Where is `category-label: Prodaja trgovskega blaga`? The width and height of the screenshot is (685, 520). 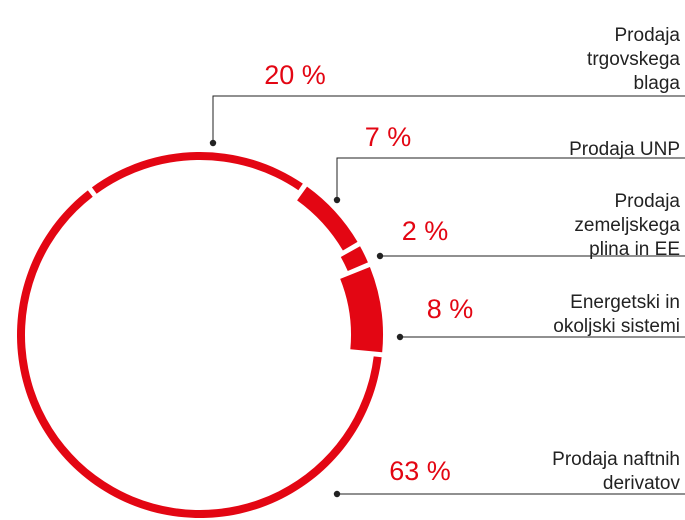
category-label: Prodaja trgovskega blaga is located at coordinates (633, 59).